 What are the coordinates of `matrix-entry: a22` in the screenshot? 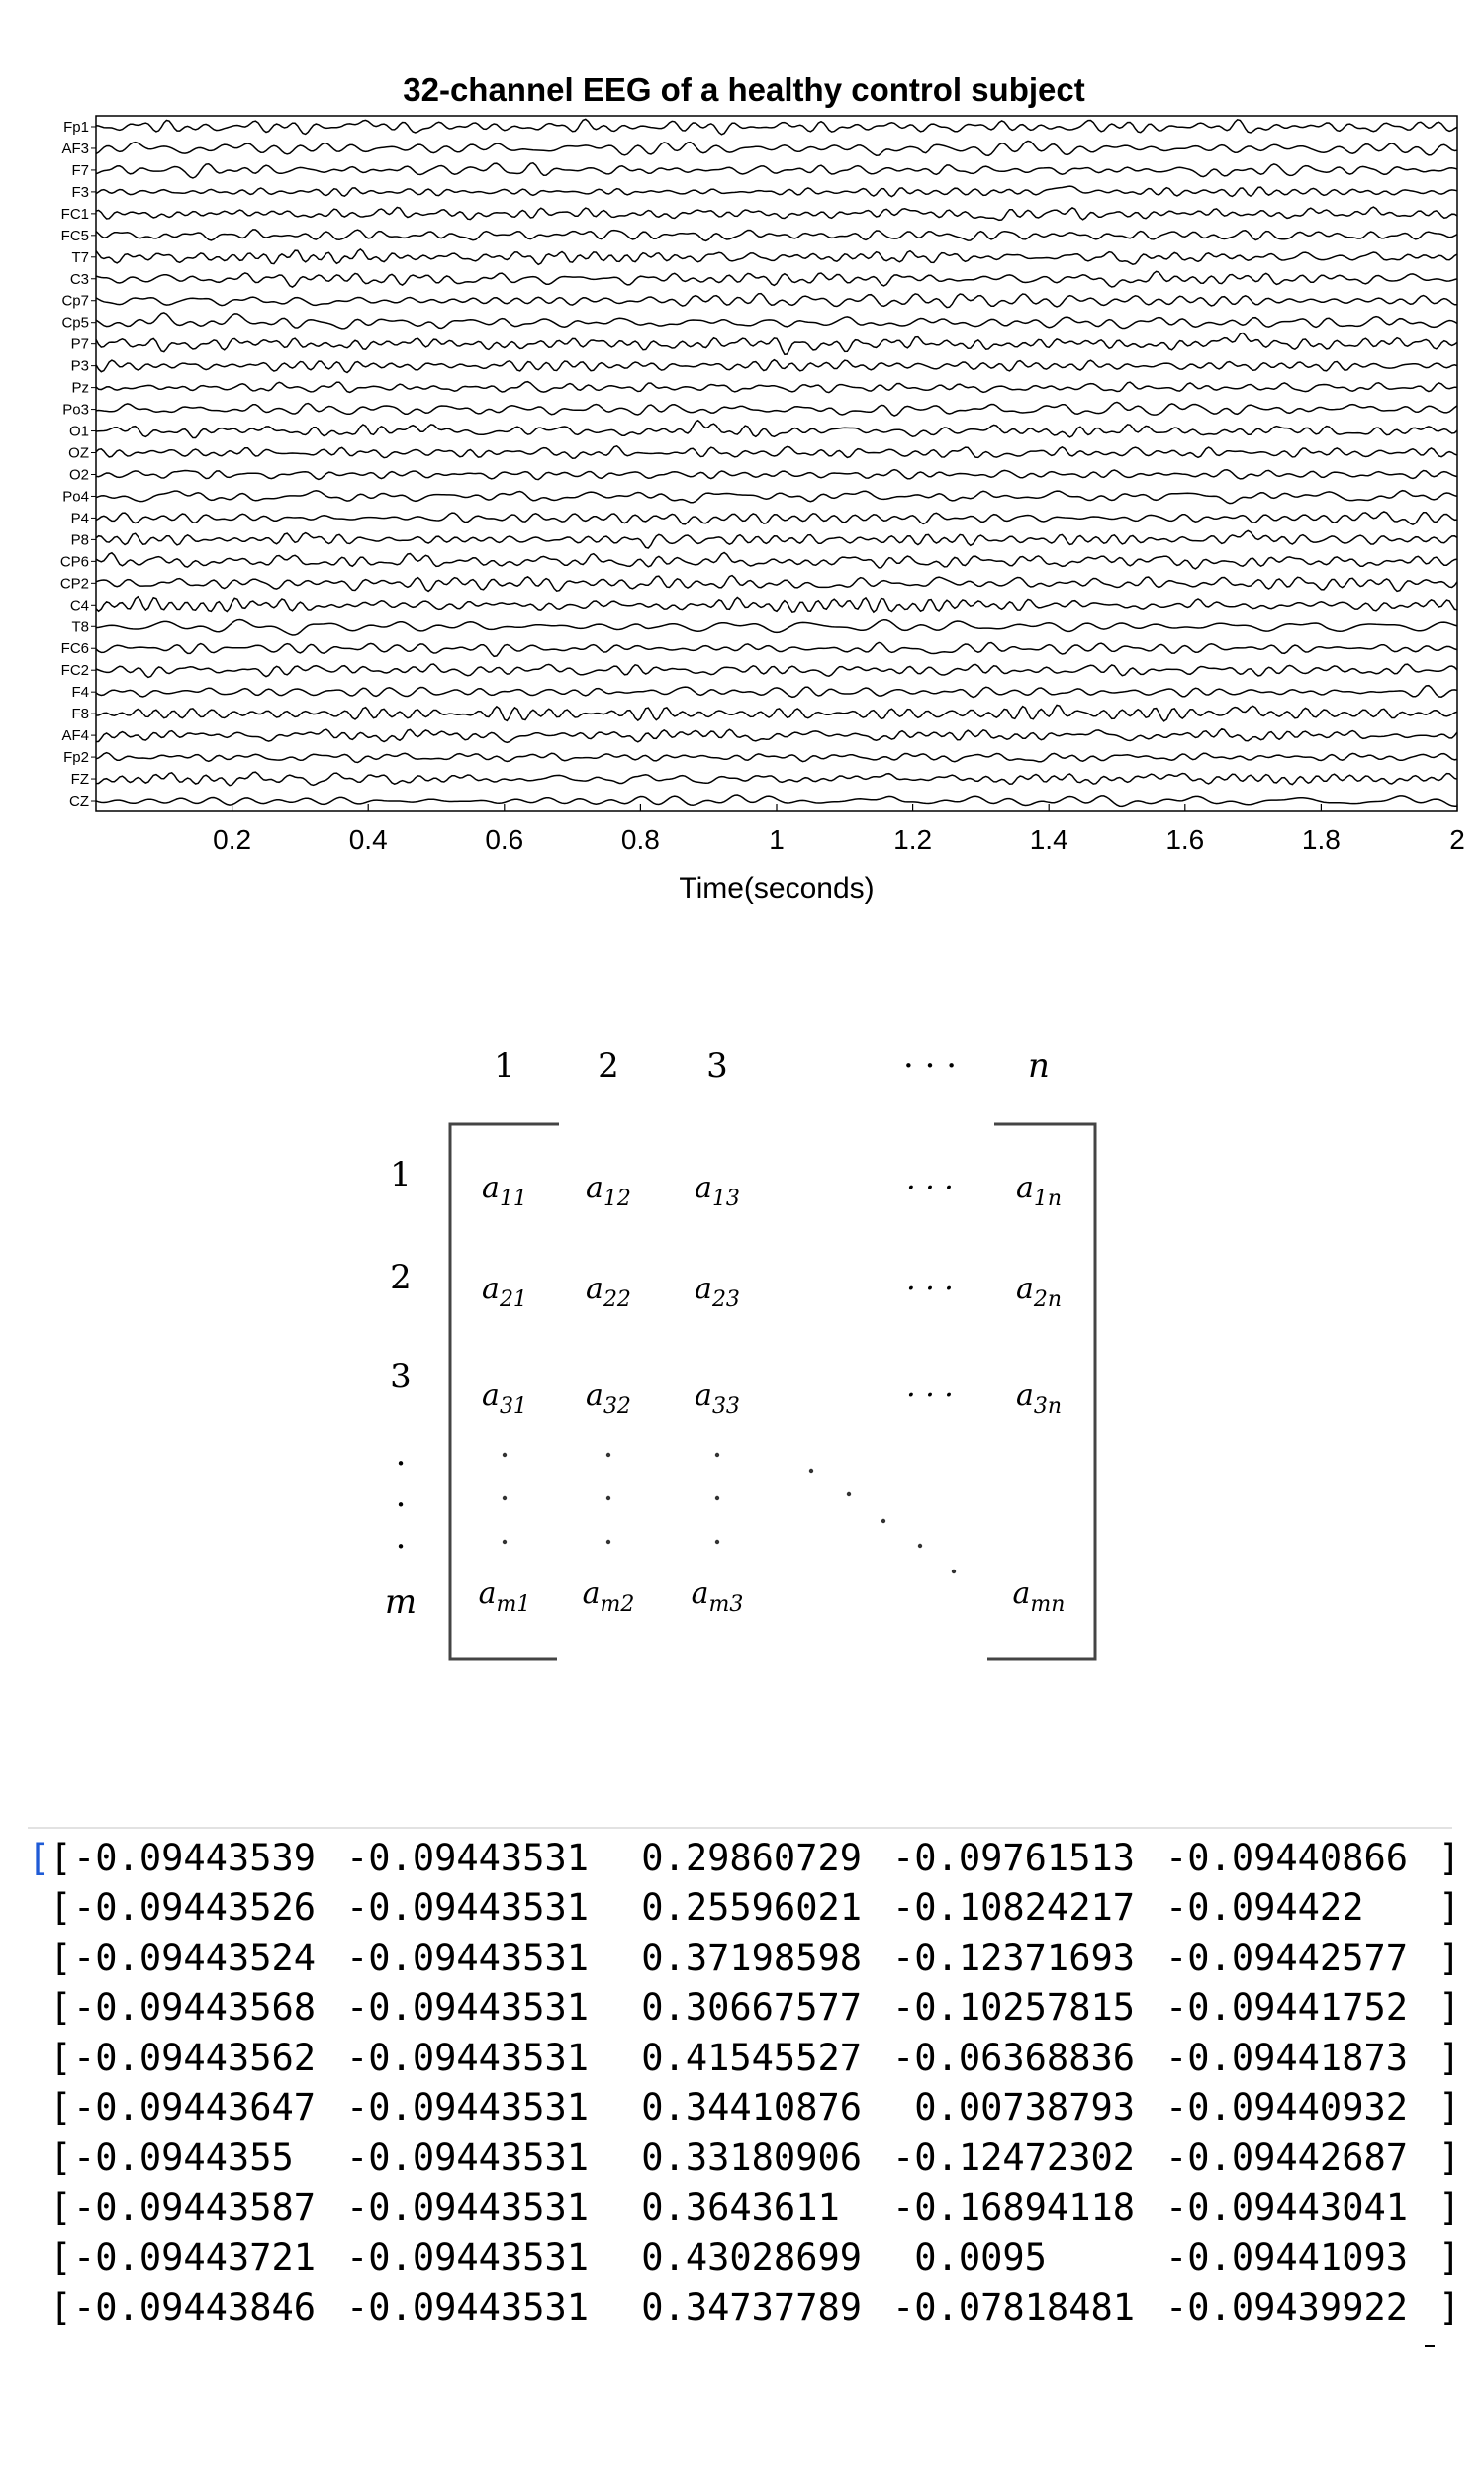 It's located at (608, 1292).